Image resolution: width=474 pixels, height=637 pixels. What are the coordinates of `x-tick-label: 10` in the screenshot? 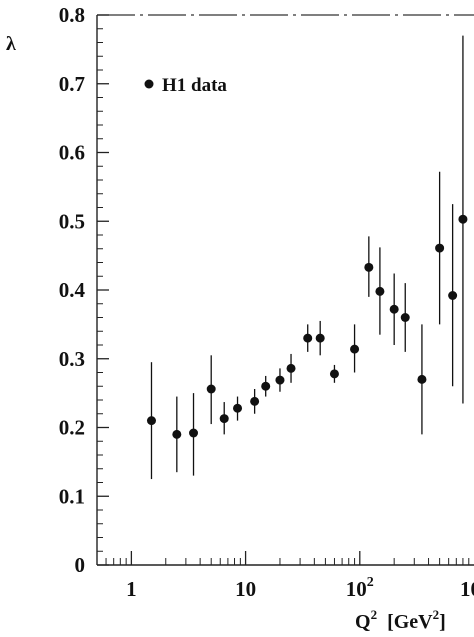 It's located at (245, 589).